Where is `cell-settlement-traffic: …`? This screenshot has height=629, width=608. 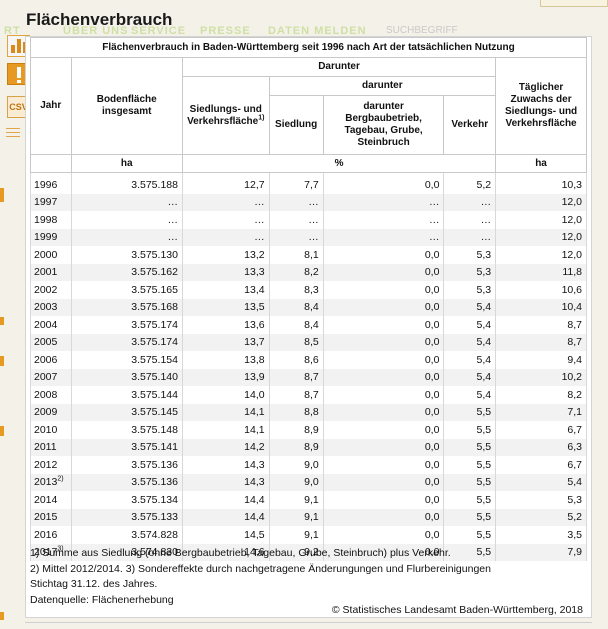
cell-settlement-traffic: … is located at coordinates (225, 202).